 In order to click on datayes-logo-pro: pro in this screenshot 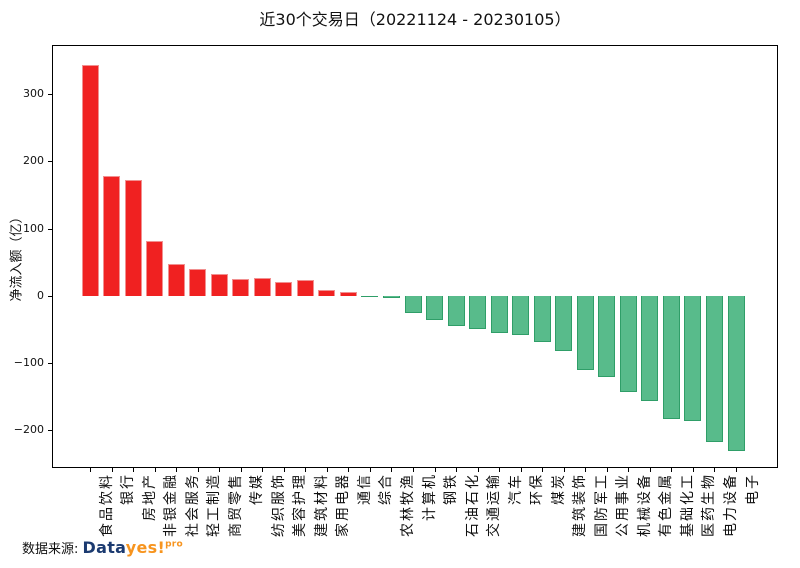, I will do `click(174, 544)`.